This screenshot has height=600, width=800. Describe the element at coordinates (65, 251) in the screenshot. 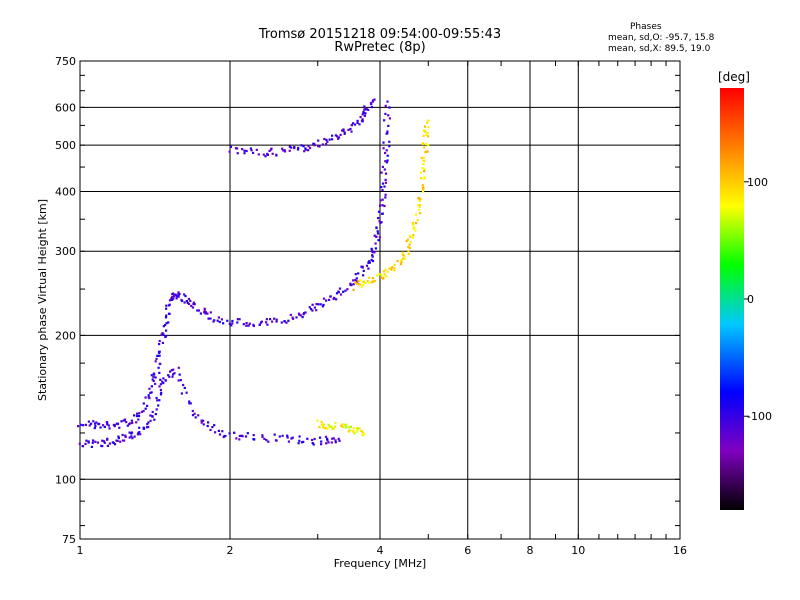

I see `y-tick-label: 300` at that location.